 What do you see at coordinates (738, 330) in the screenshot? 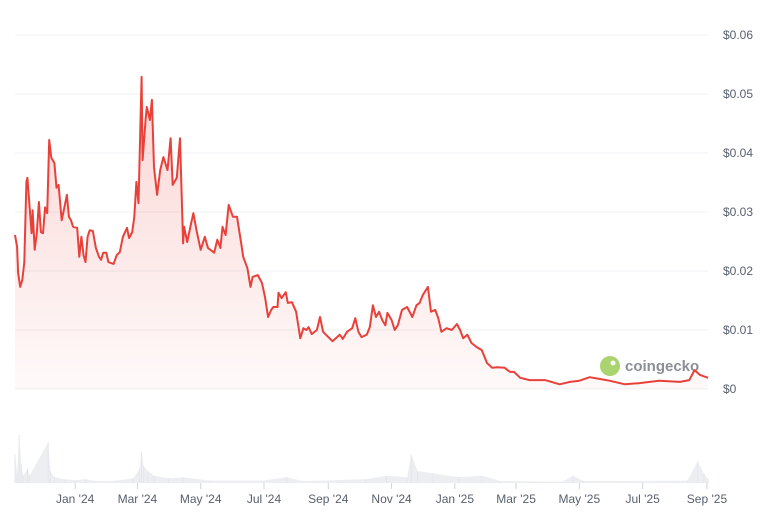
I see `y-tick-label: $0.01` at bounding box center [738, 330].